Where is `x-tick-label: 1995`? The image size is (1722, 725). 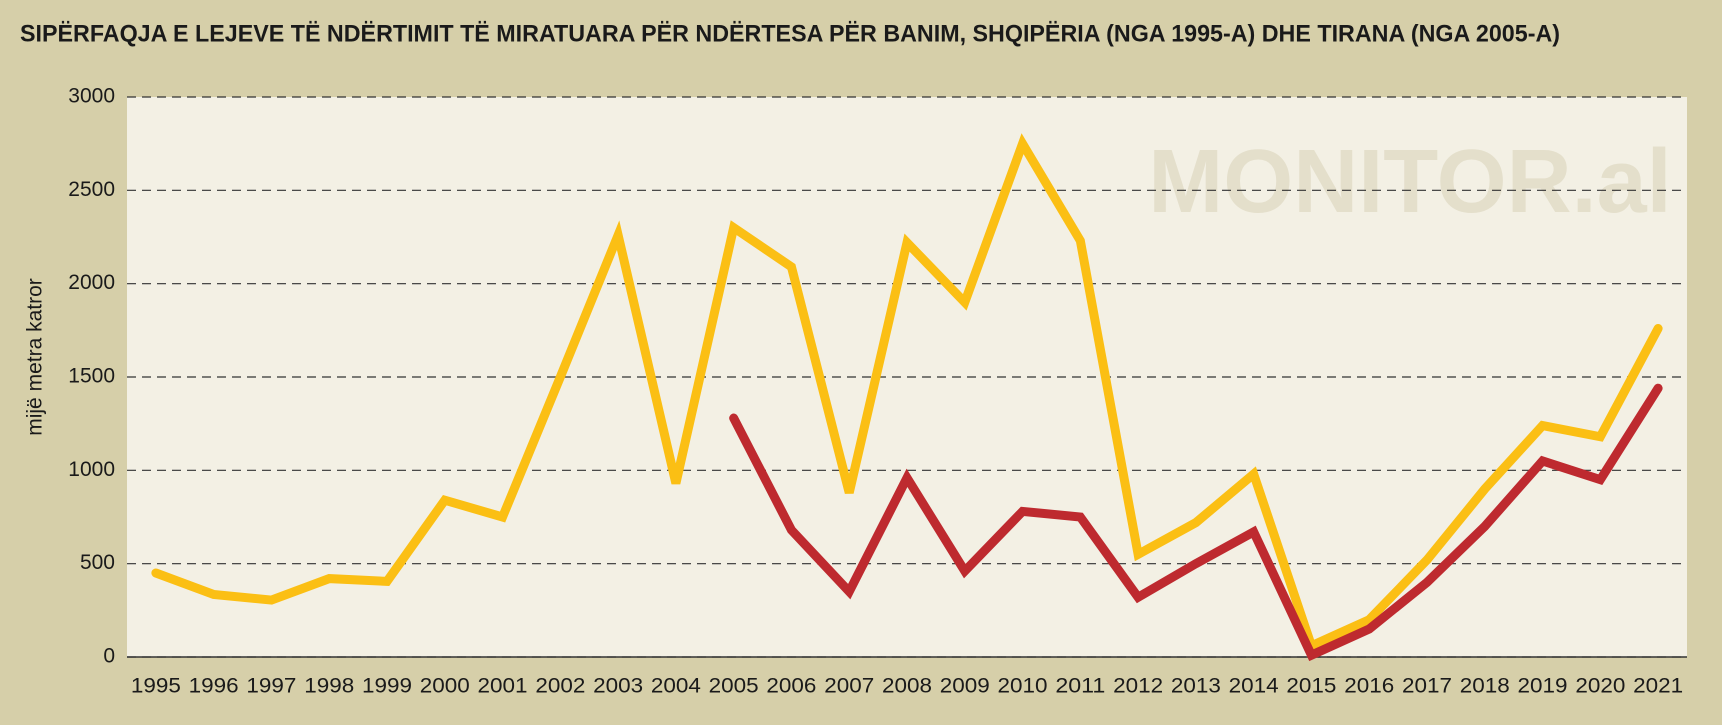
x-tick-label: 1995 is located at coordinates (156, 686).